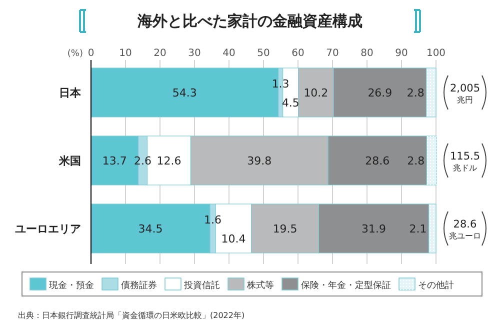  I want to click on x-tick-label: 40, so click(229, 53).